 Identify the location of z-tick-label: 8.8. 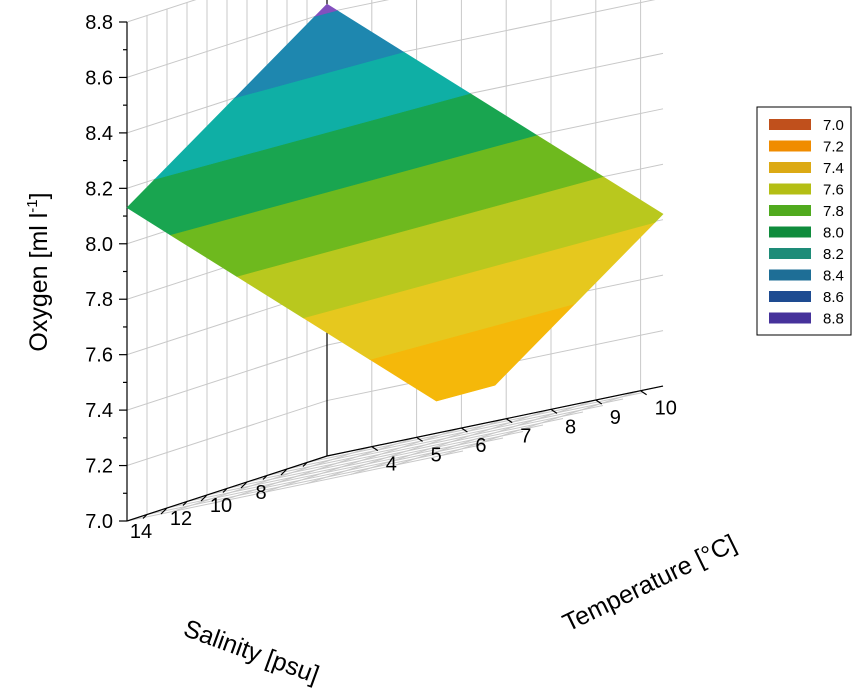
(99, 23).